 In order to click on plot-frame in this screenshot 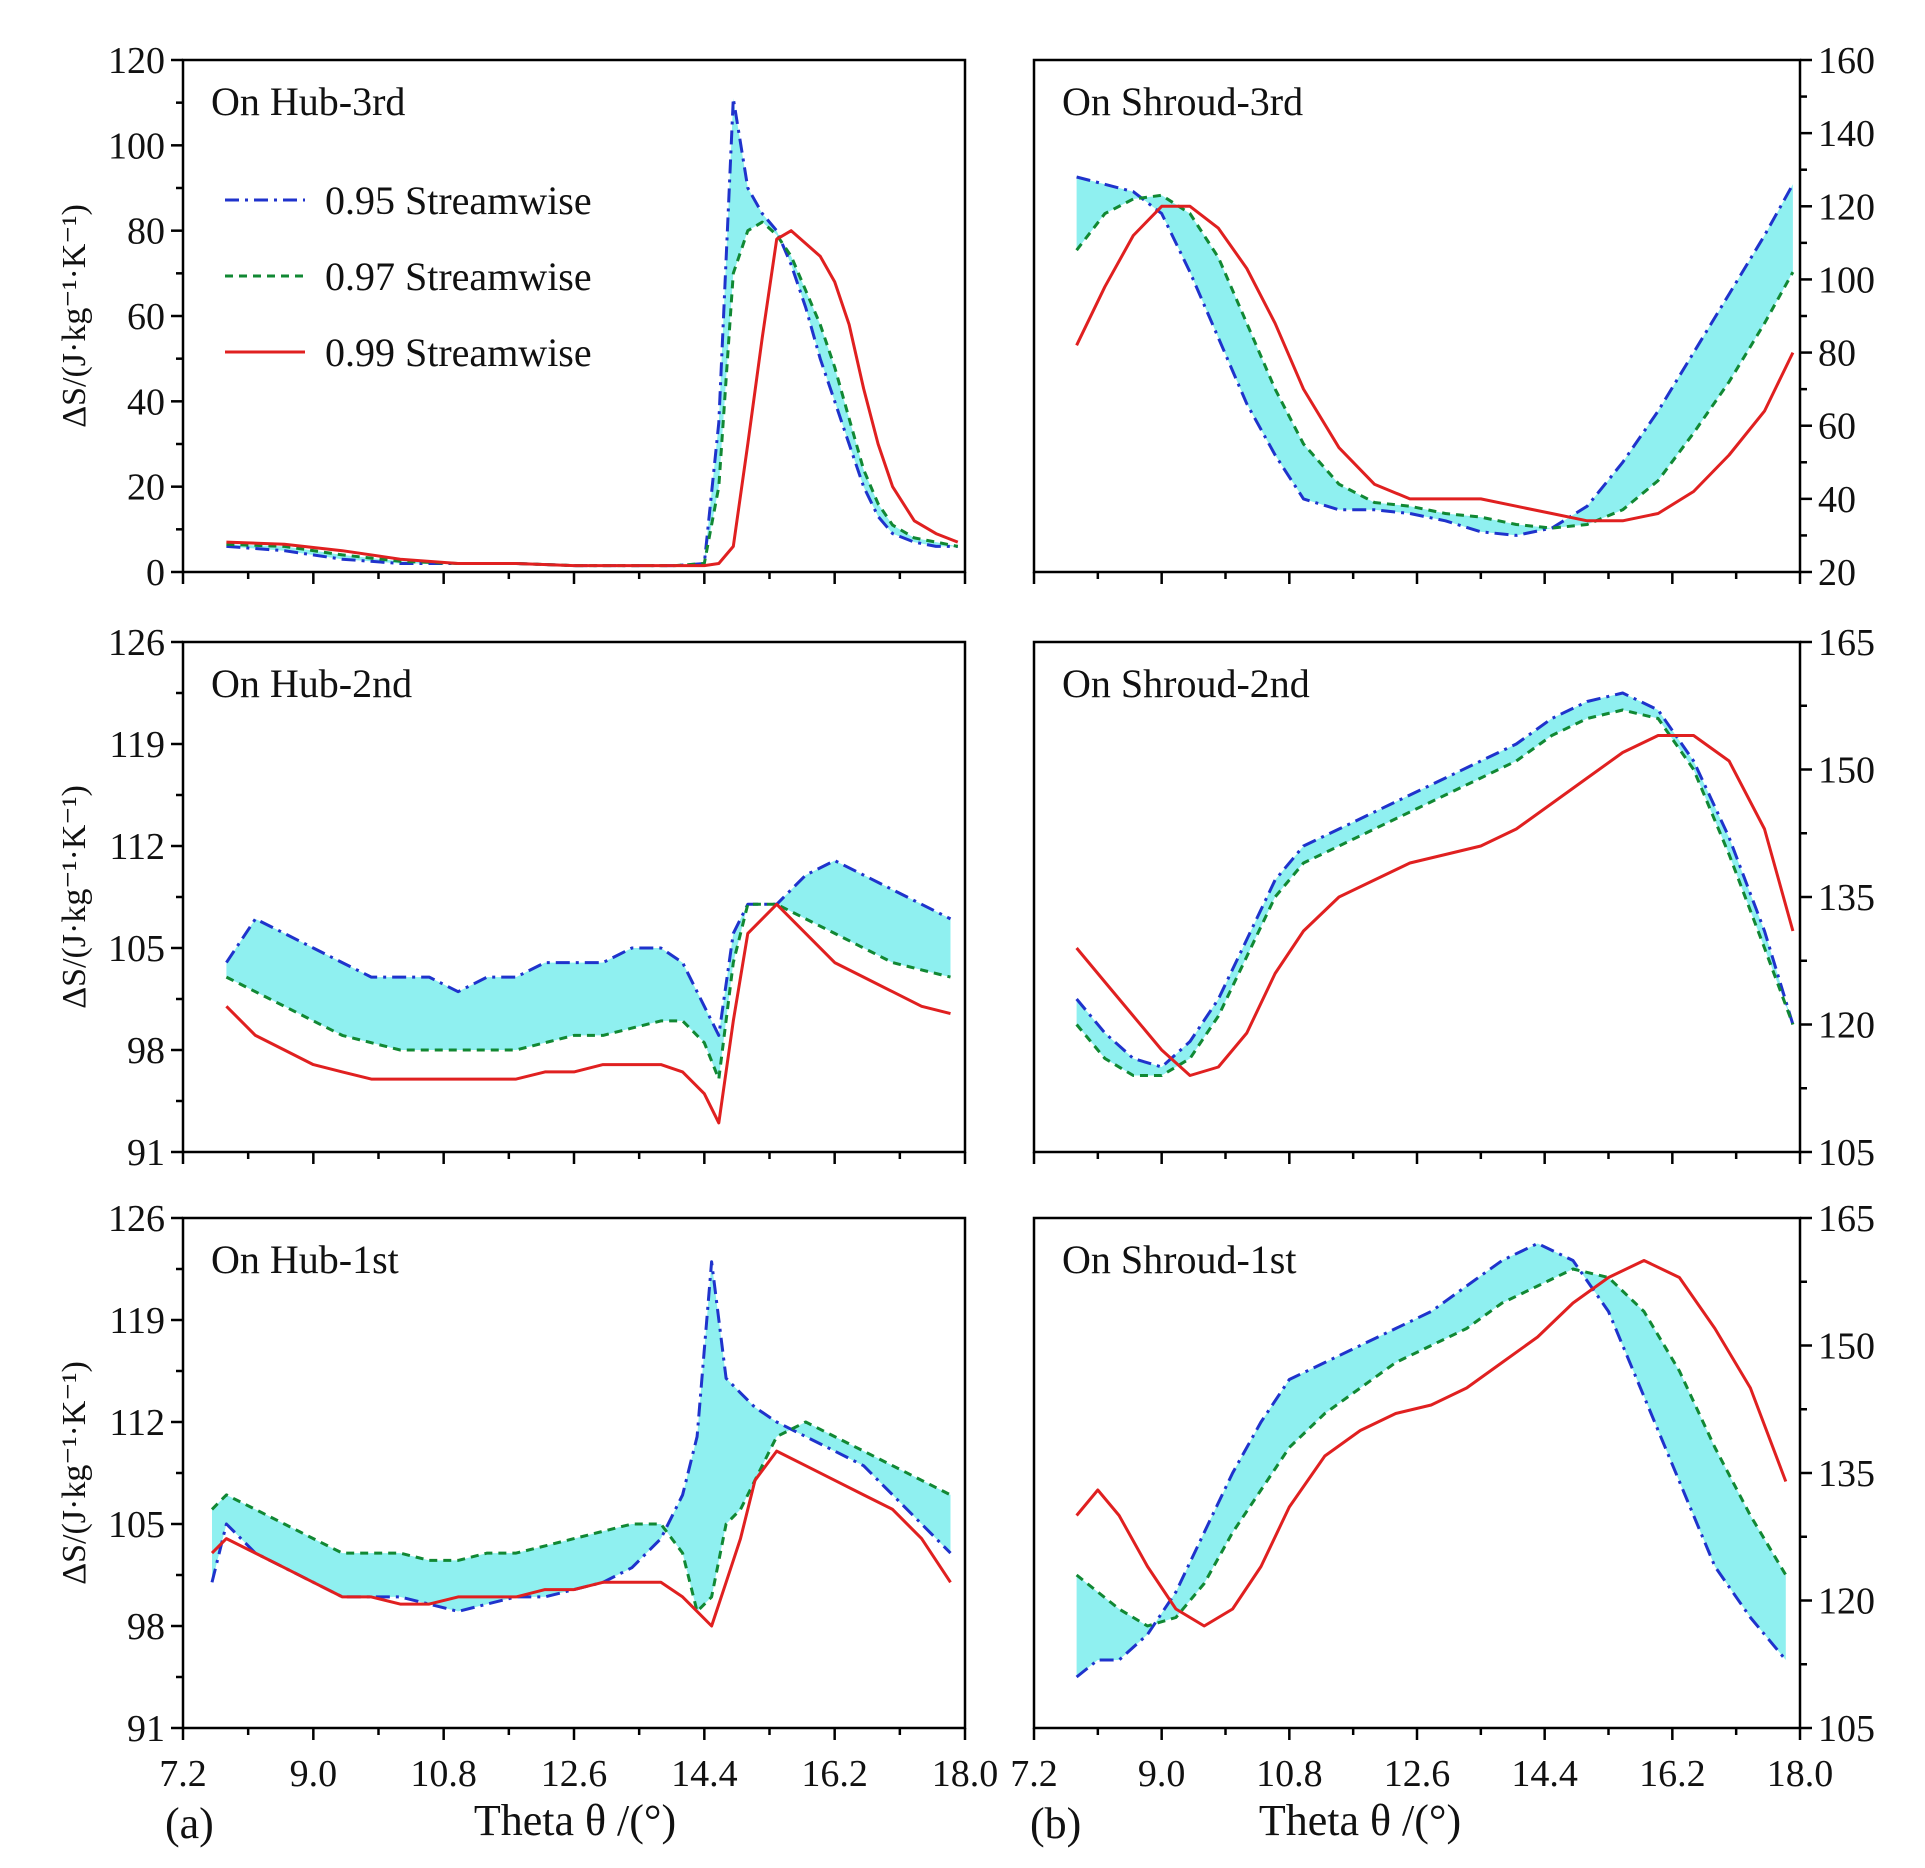, I will do `click(574, 1473)`.